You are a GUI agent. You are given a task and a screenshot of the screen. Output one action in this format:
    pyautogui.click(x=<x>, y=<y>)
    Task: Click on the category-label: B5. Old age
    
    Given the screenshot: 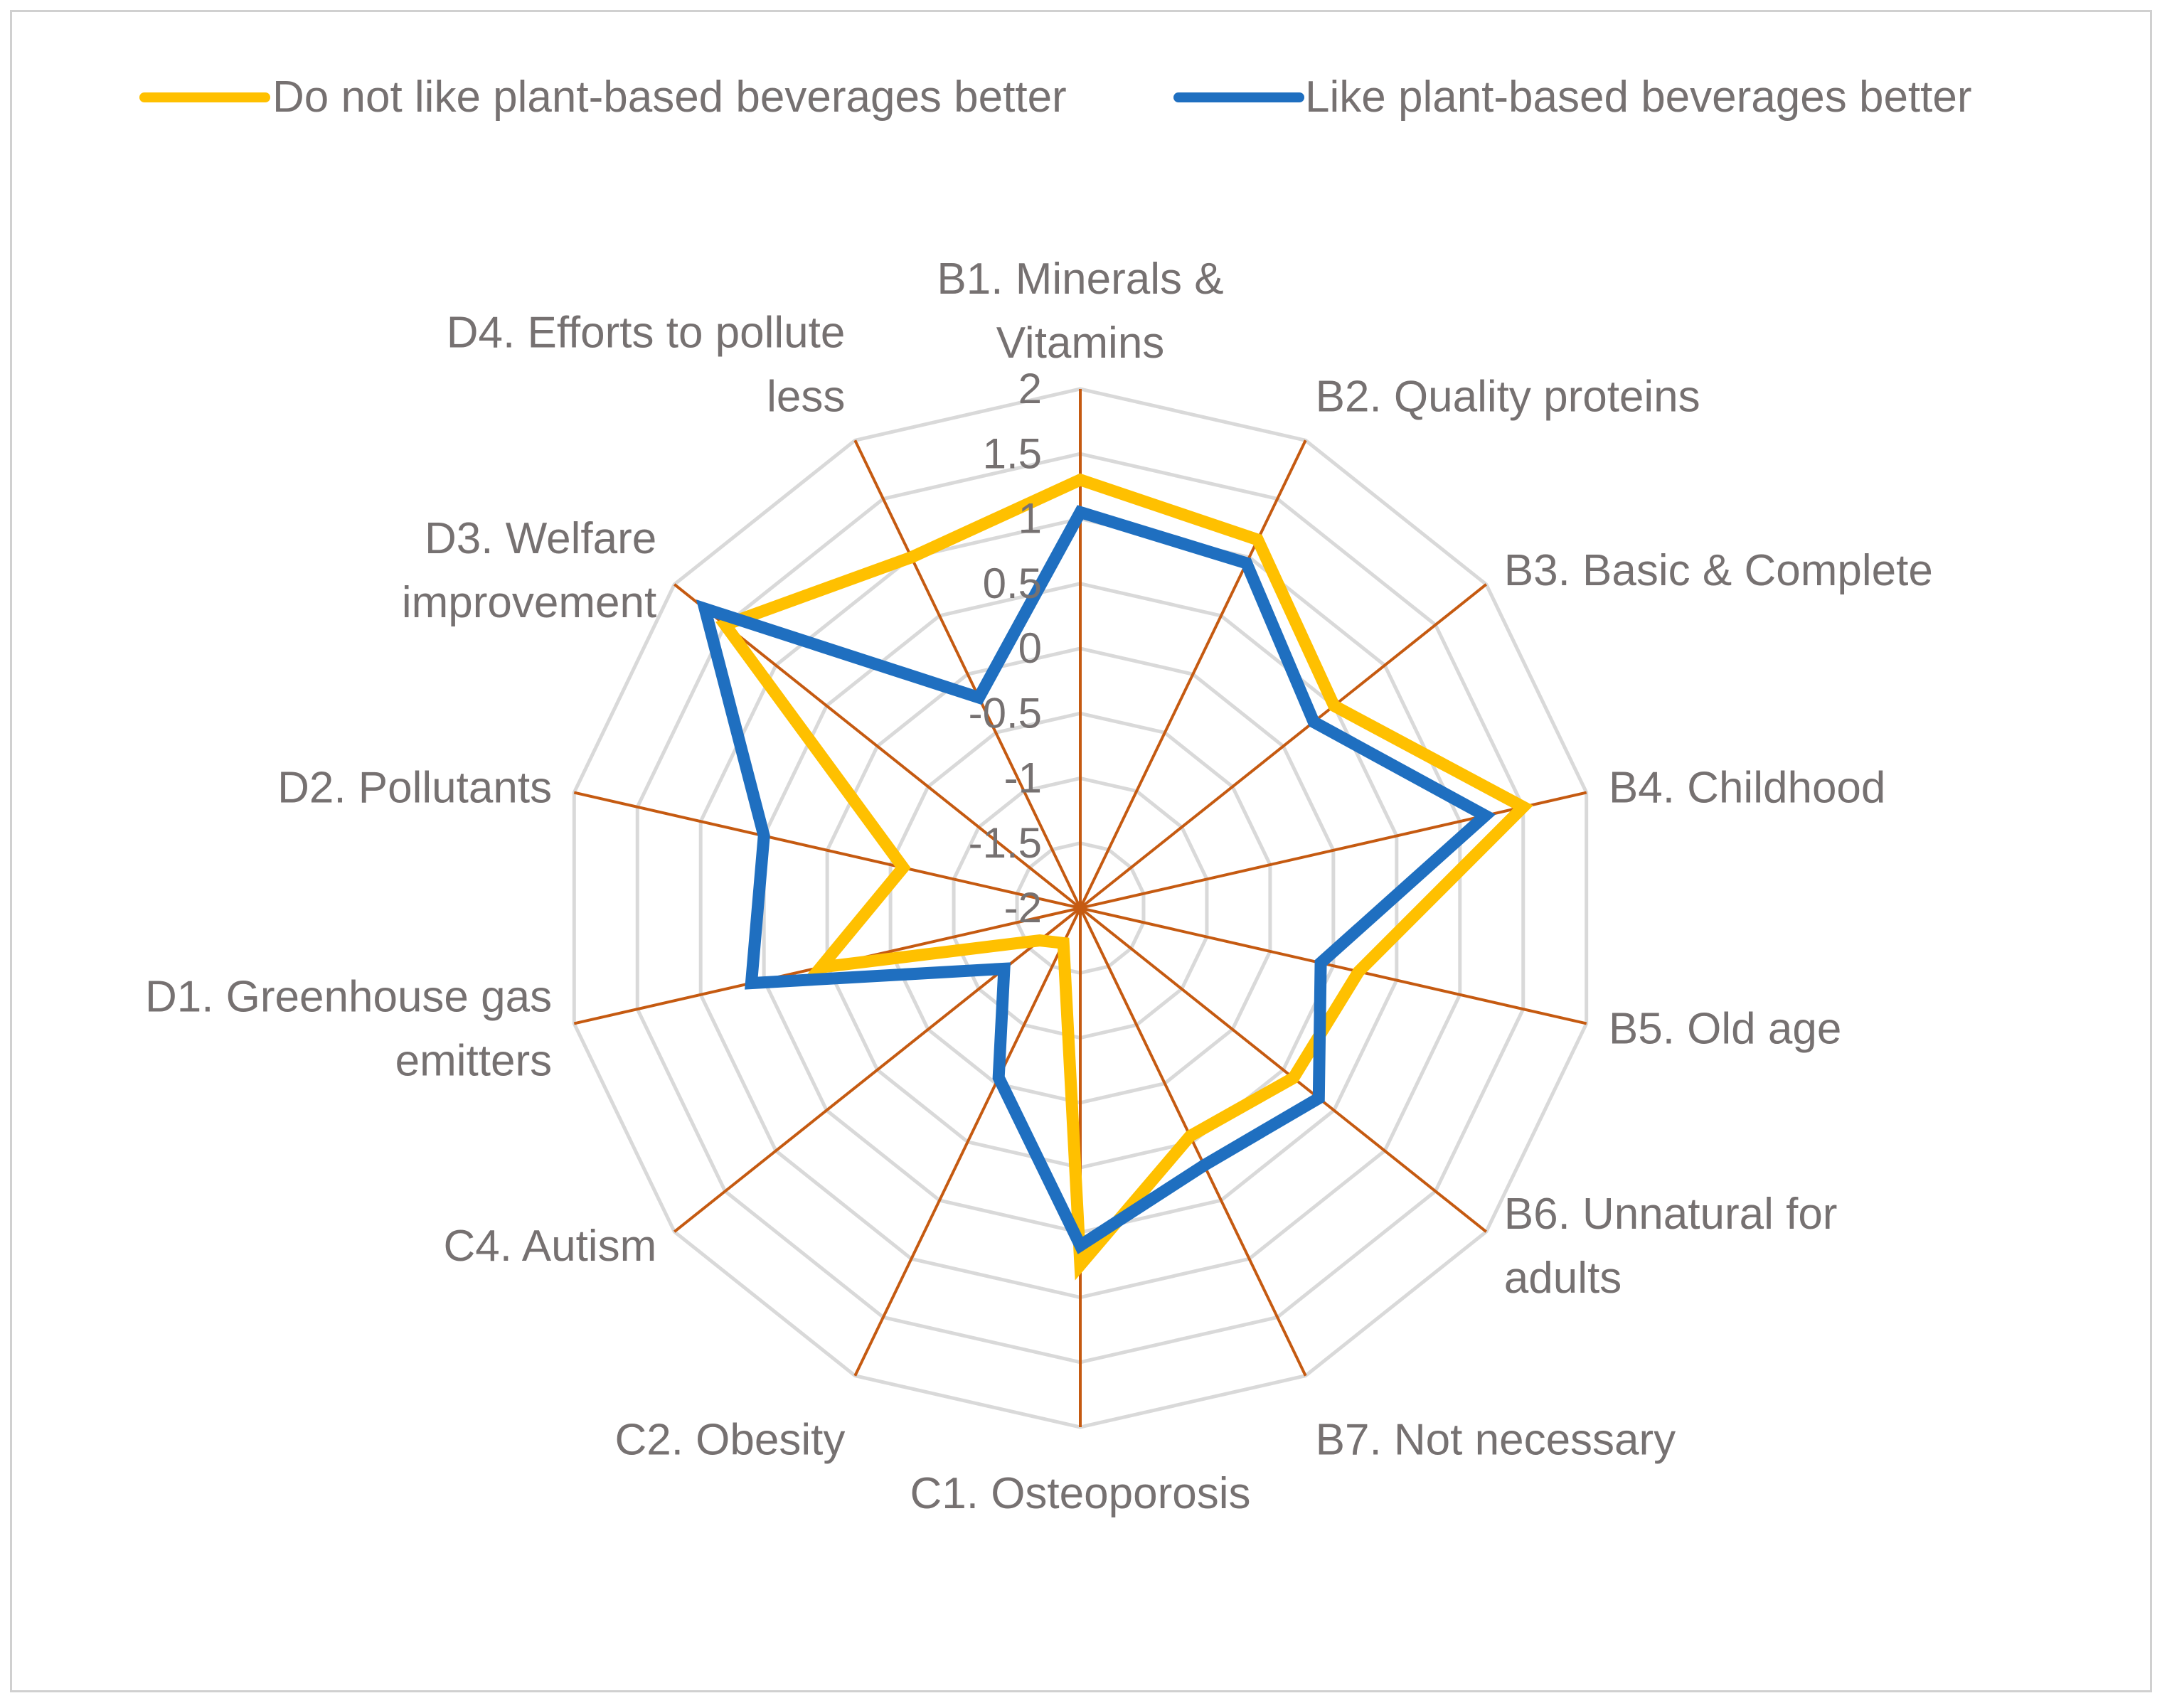 What is the action you would take?
    pyautogui.click(x=1725, y=1029)
    